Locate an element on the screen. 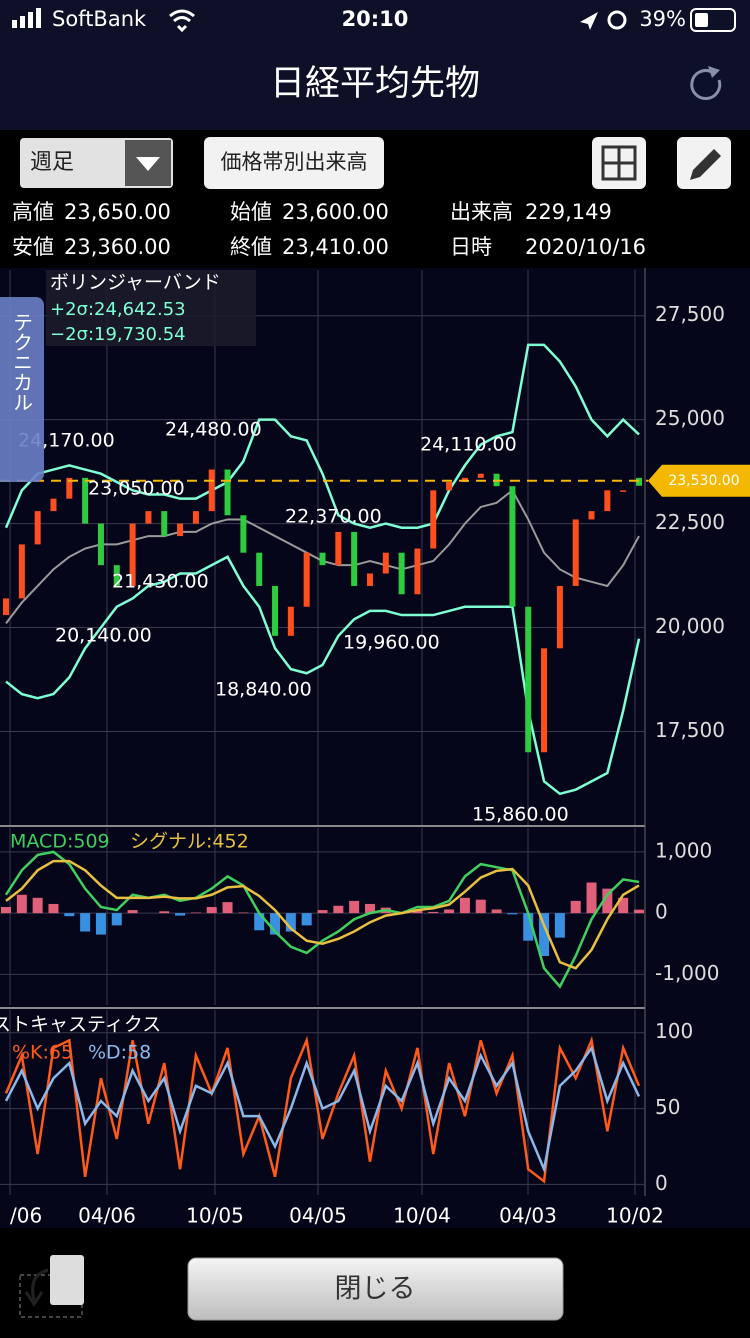  price-annotation: 15,860.00 is located at coordinates (520, 815).